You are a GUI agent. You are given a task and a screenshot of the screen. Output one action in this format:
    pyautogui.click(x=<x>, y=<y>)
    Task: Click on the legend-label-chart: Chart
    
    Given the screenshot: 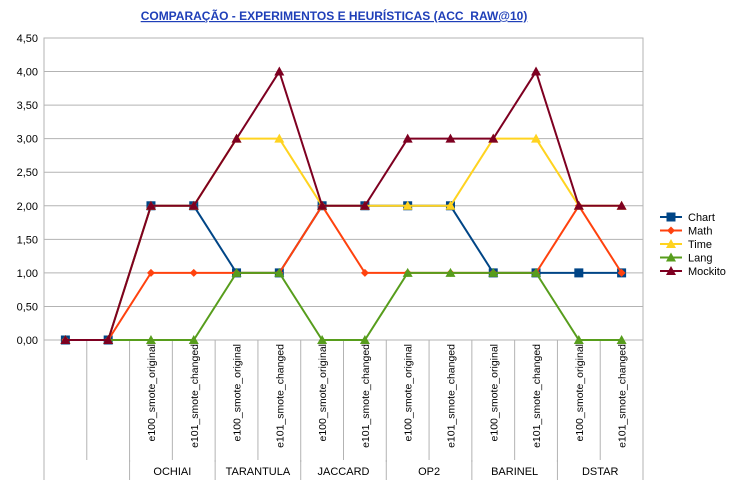 What is the action you would take?
    pyautogui.click(x=701, y=218)
    